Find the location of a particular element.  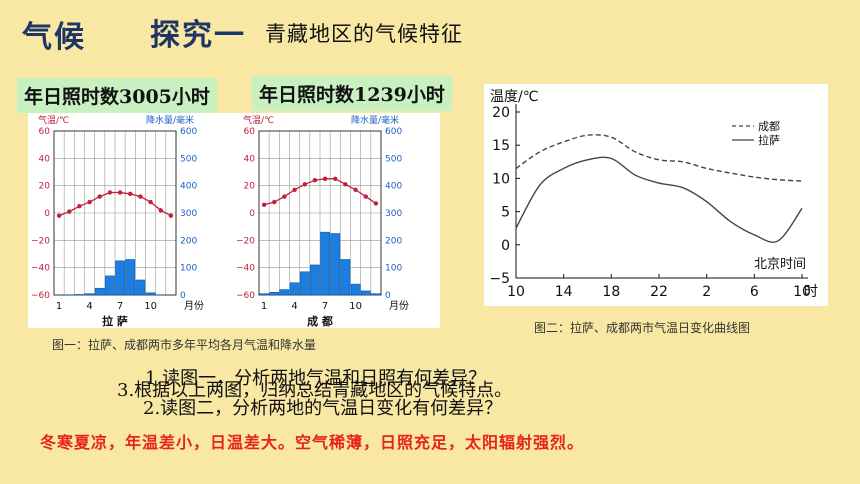

month-tick-label: 4 is located at coordinates (89, 306).